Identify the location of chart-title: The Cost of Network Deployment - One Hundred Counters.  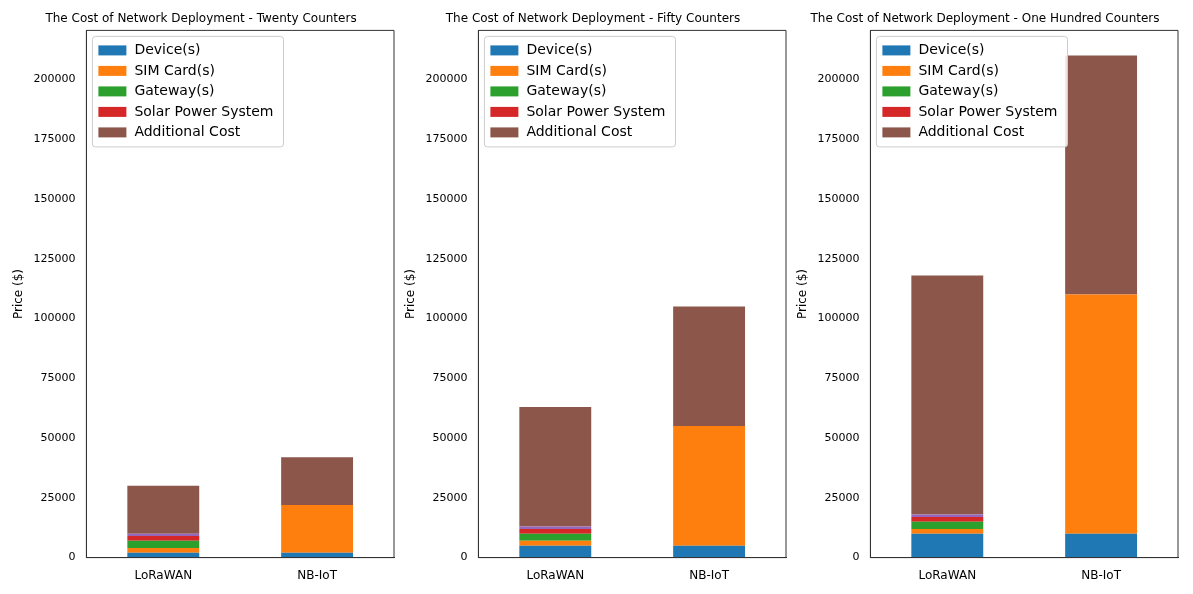
(984, 18).